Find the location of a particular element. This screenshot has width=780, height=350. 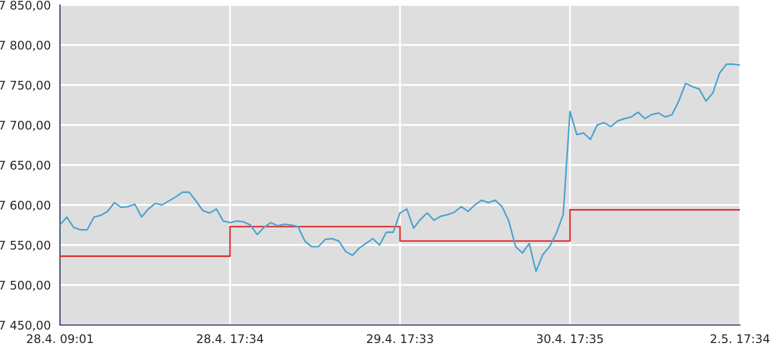

x-tick-label: 30.4. 17:35 is located at coordinates (569, 339).